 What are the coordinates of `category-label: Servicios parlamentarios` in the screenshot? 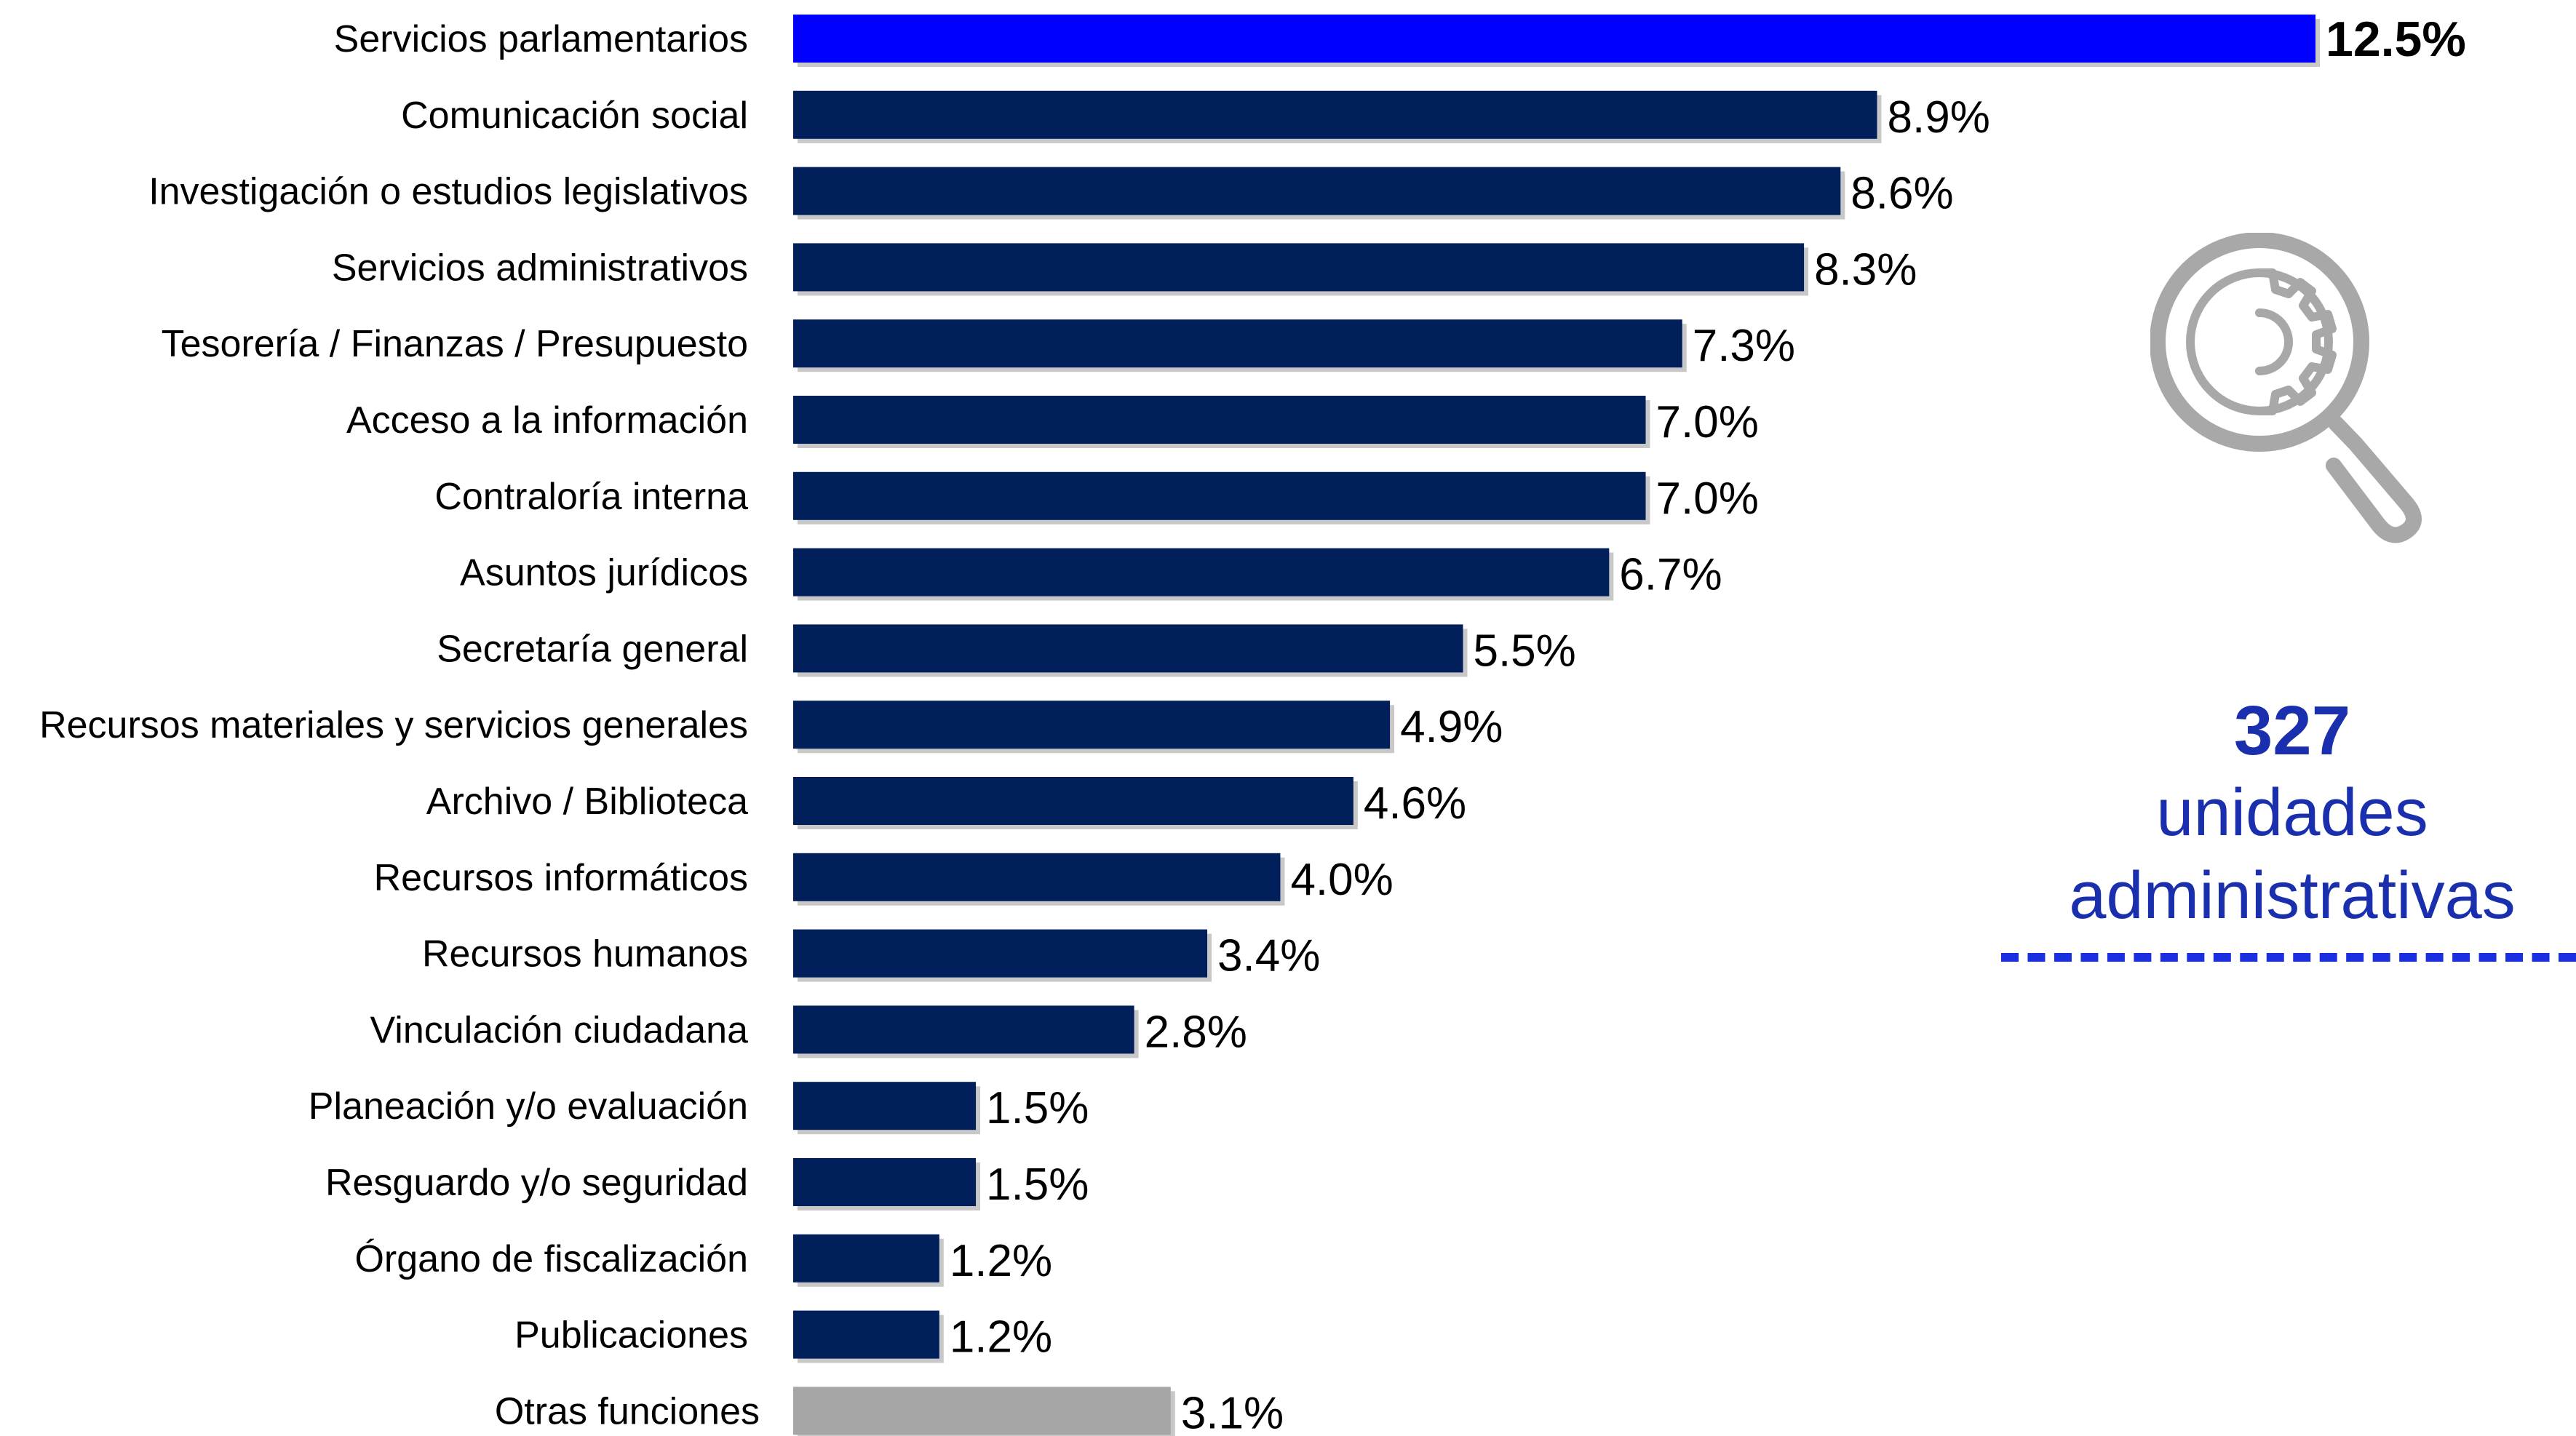 It's located at (541, 39).